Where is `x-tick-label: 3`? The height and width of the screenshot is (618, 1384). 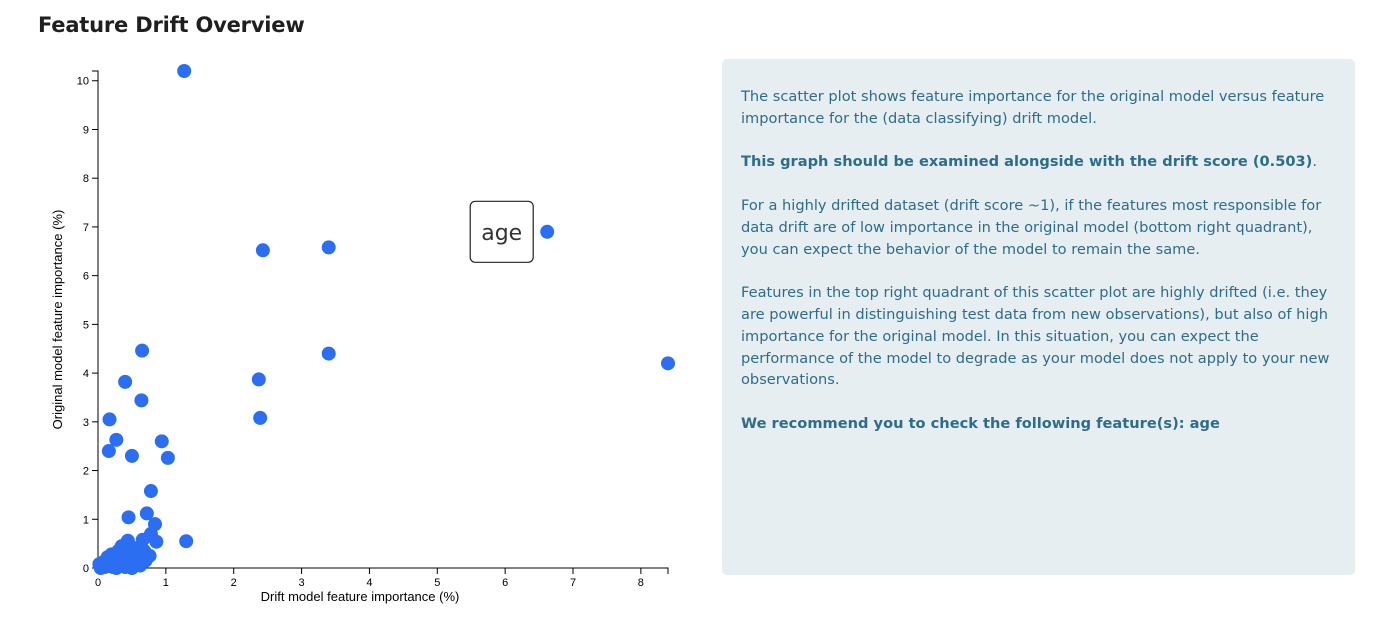 x-tick-label: 3 is located at coordinates (302, 583).